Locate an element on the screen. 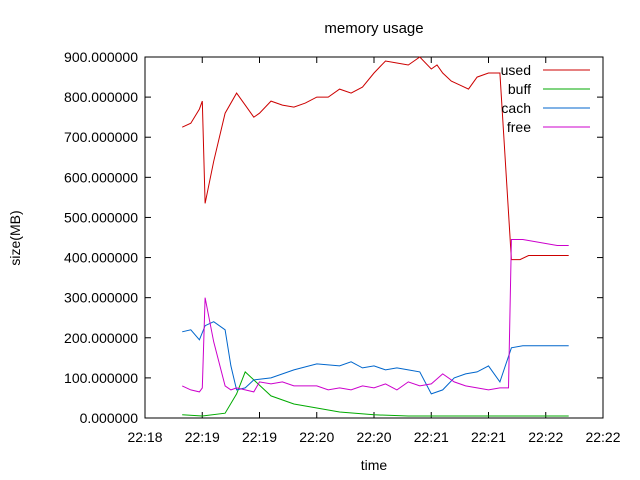  series-line-buff is located at coordinates (375, 394).